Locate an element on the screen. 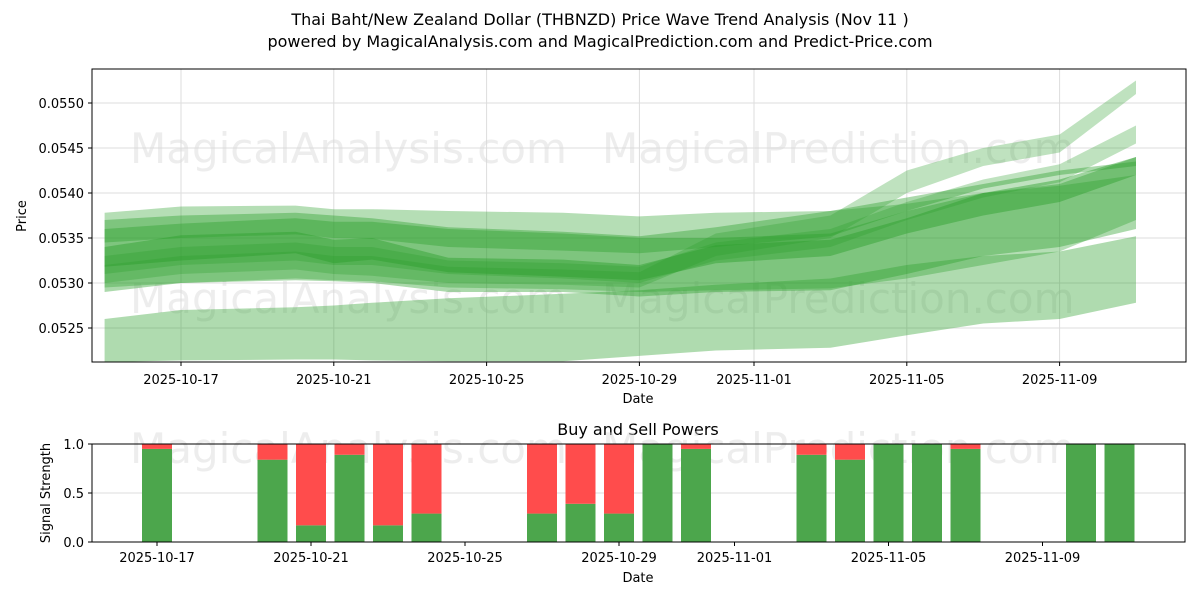 This screenshot has width=1200, height=600. buy-sell-title: Buy and Sell Powers is located at coordinates (638, 429).